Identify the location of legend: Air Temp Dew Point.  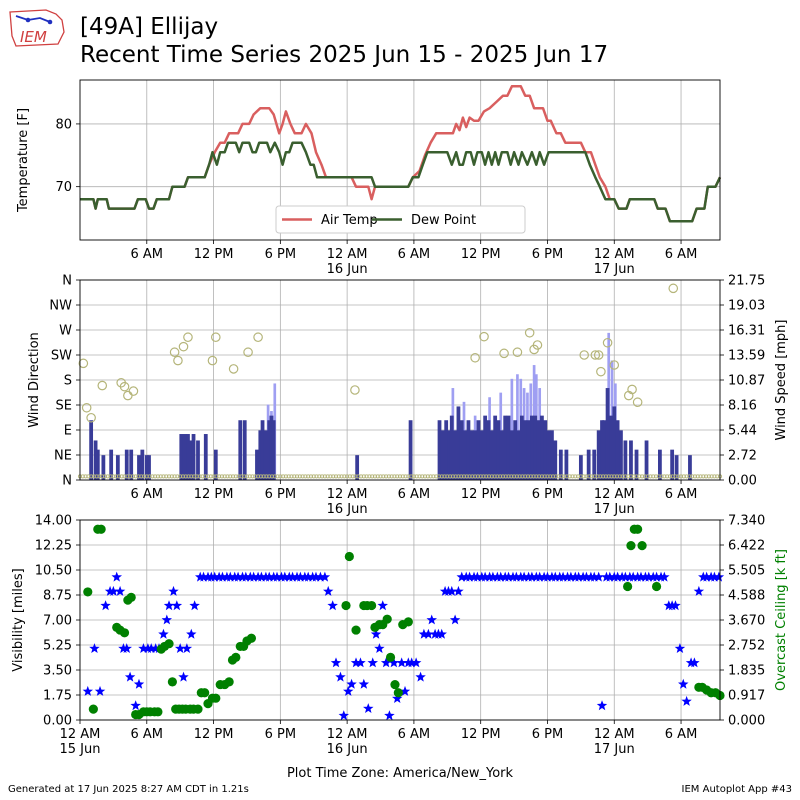
(400, 219).